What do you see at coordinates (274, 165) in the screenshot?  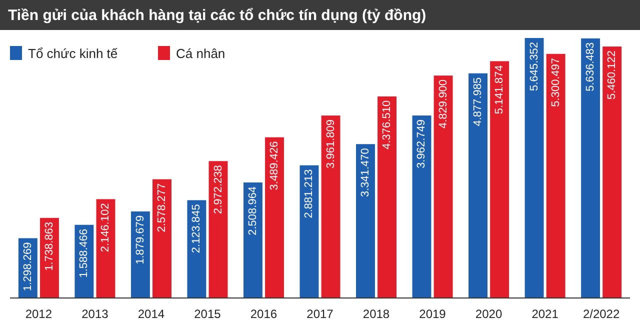 I see `data-label: 3.489.426` at bounding box center [274, 165].